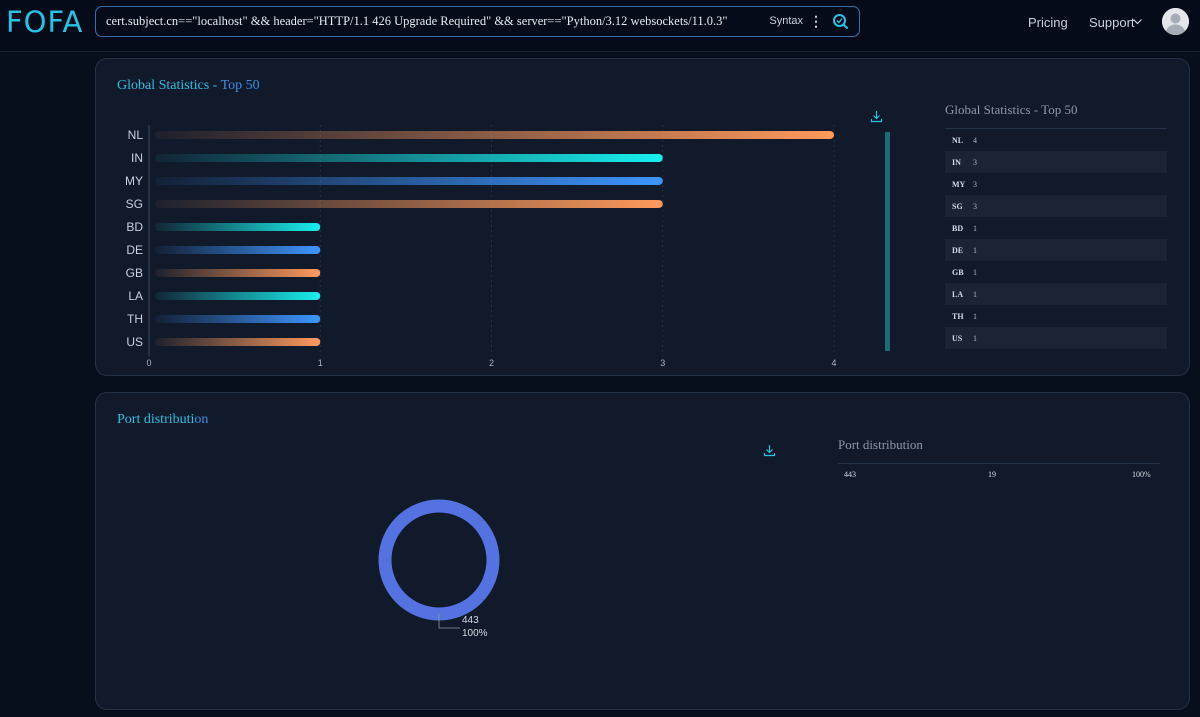 This screenshot has height=717, width=1200. What do you see at coordinates (1056, 140) in the screenshot?
I see `table-row: NL 4` at bounding box center [1056, 140].